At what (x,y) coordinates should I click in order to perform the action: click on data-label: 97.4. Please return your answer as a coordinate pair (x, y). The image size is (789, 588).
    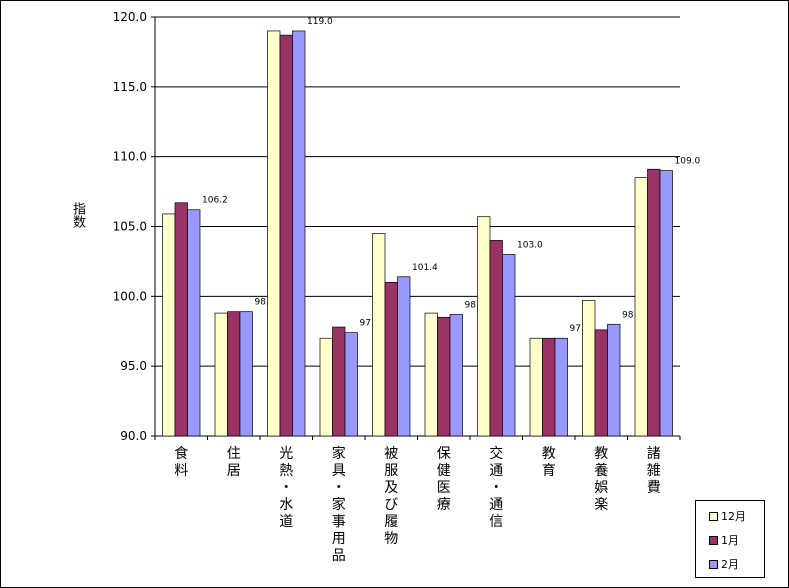
    Looking at the image, I should click on (370, 324).